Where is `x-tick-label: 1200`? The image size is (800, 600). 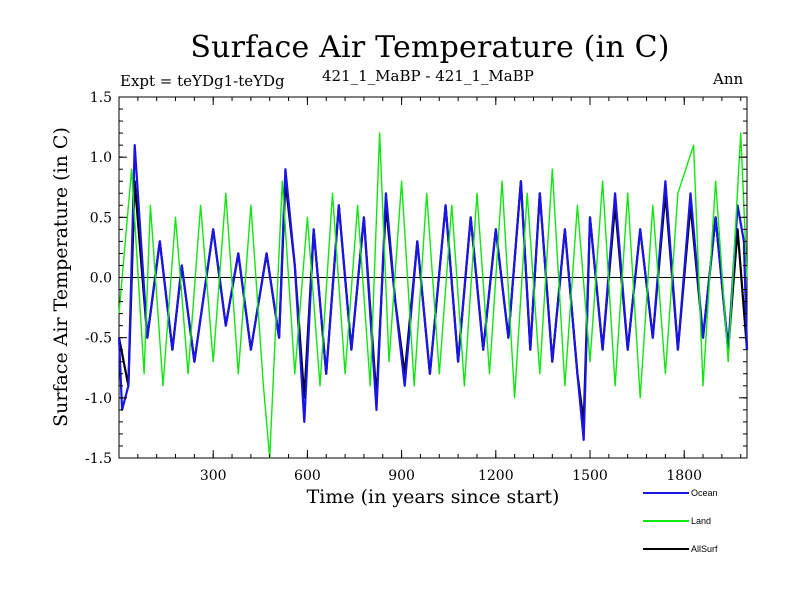 x-tick-label: 1200 is located at coordinates (496, 476).